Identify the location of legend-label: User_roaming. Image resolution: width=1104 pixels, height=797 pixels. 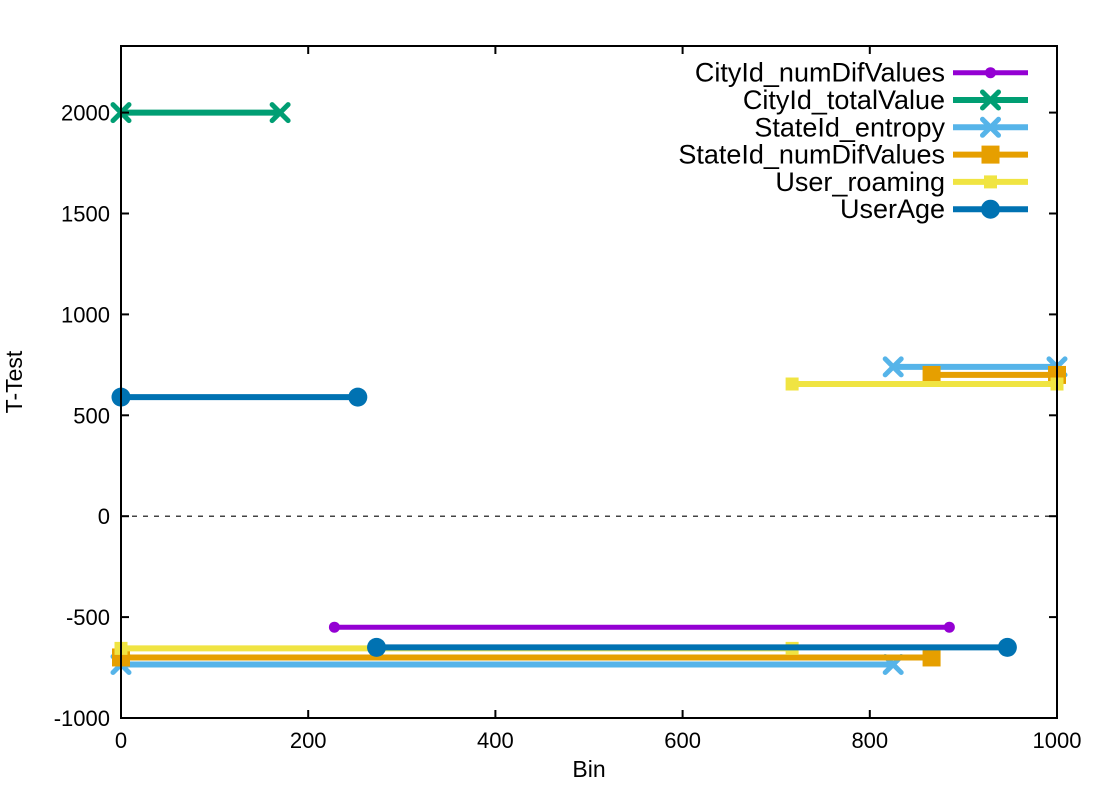
(860, 182).